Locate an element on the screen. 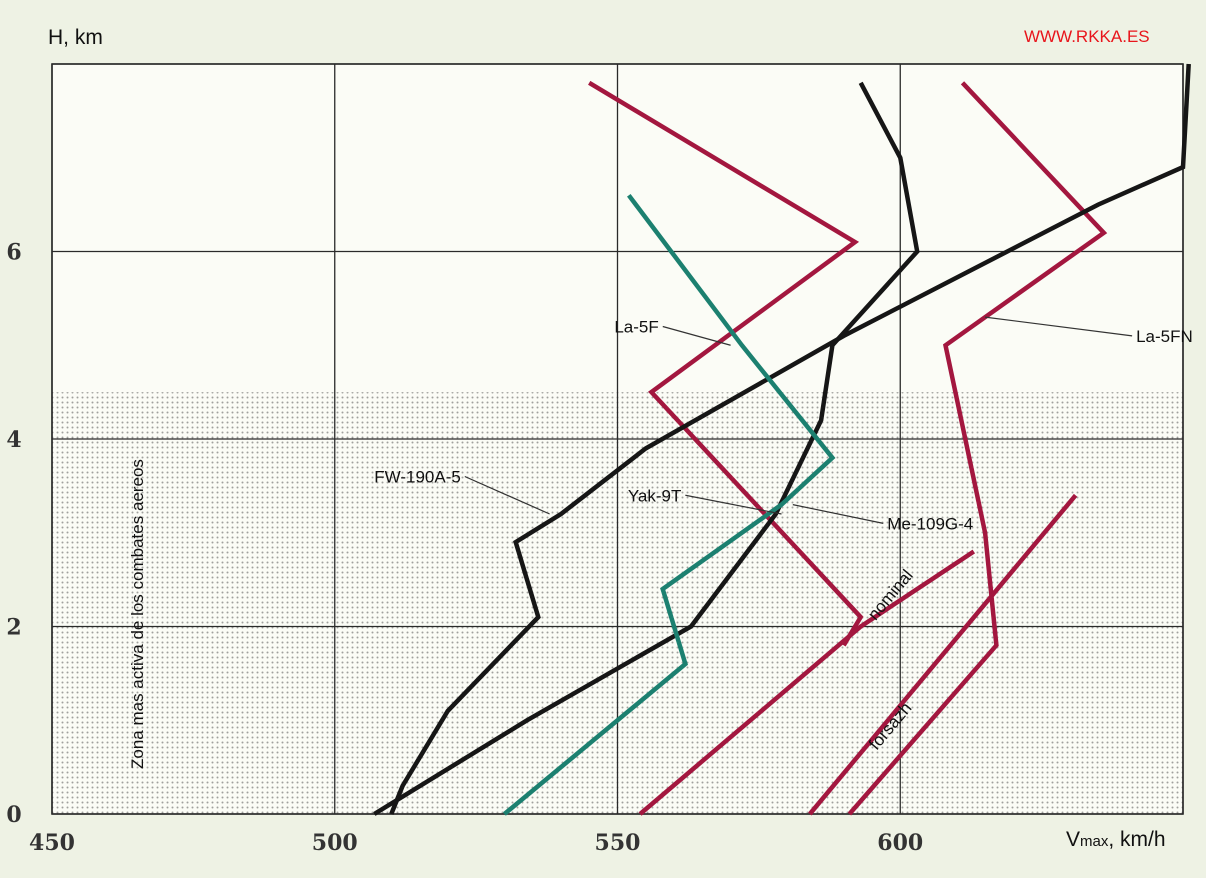 This screenshot has width=1206, height=878. y-tick-label: 4 is located at coordinates (13, 440).